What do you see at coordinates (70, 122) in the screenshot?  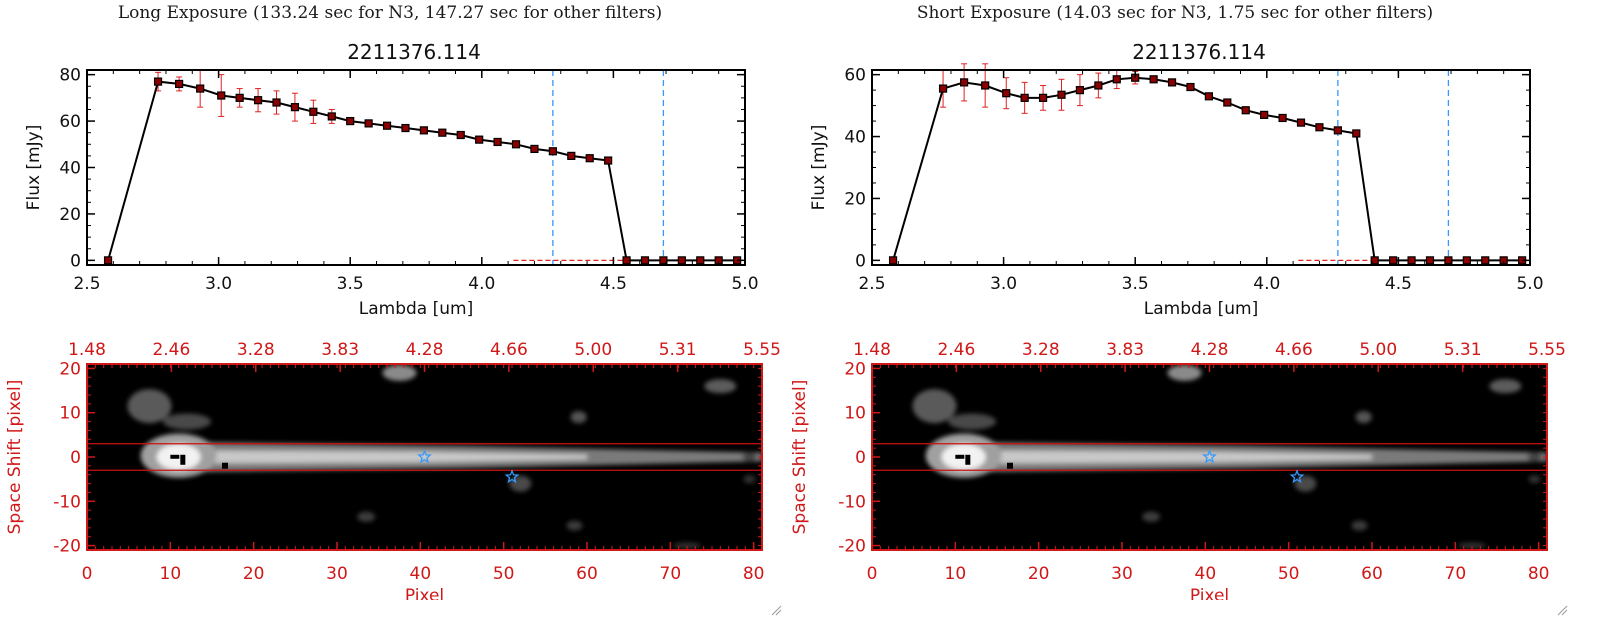 I see `y-tick-label: 60` at bounding box center [70, 122].